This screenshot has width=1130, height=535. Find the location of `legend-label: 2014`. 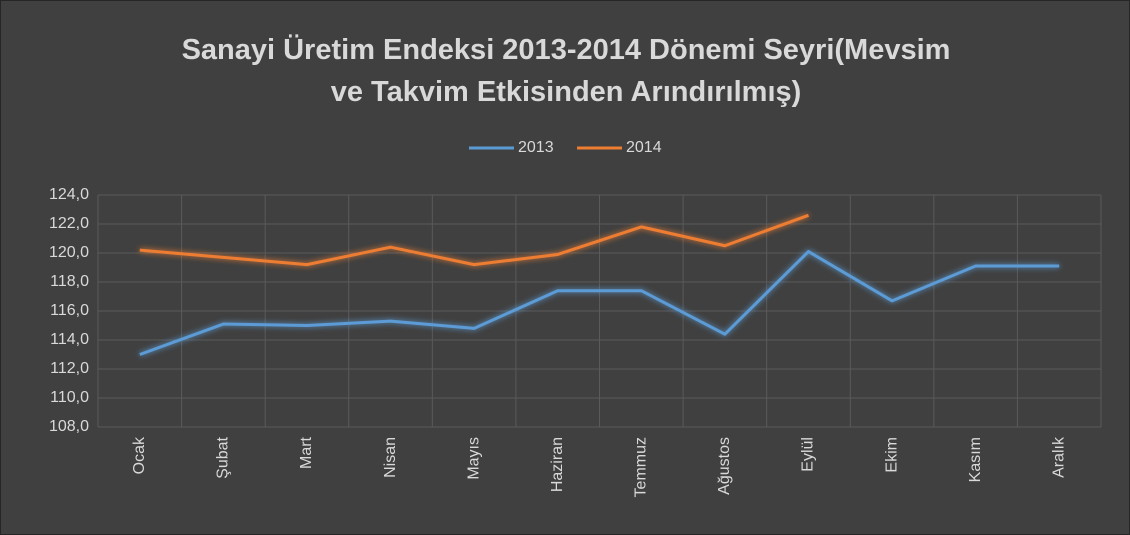

legend-label: 2014 is located at coordinates (644, 147).